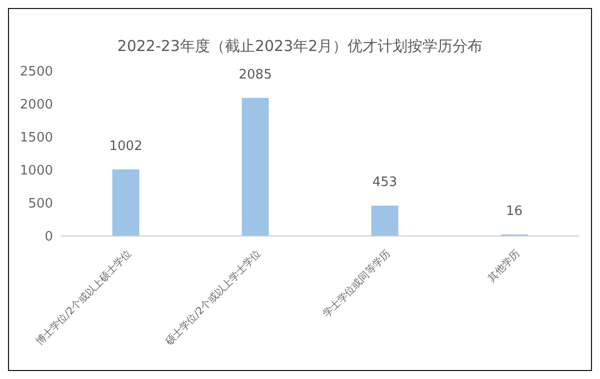 Image resolution: width=600 pixels, height=379 pixels. What do you see at coordinates (48, 237) in the screenshot?
I see `y-tick-label: 0` at bounding box center [48, 237].